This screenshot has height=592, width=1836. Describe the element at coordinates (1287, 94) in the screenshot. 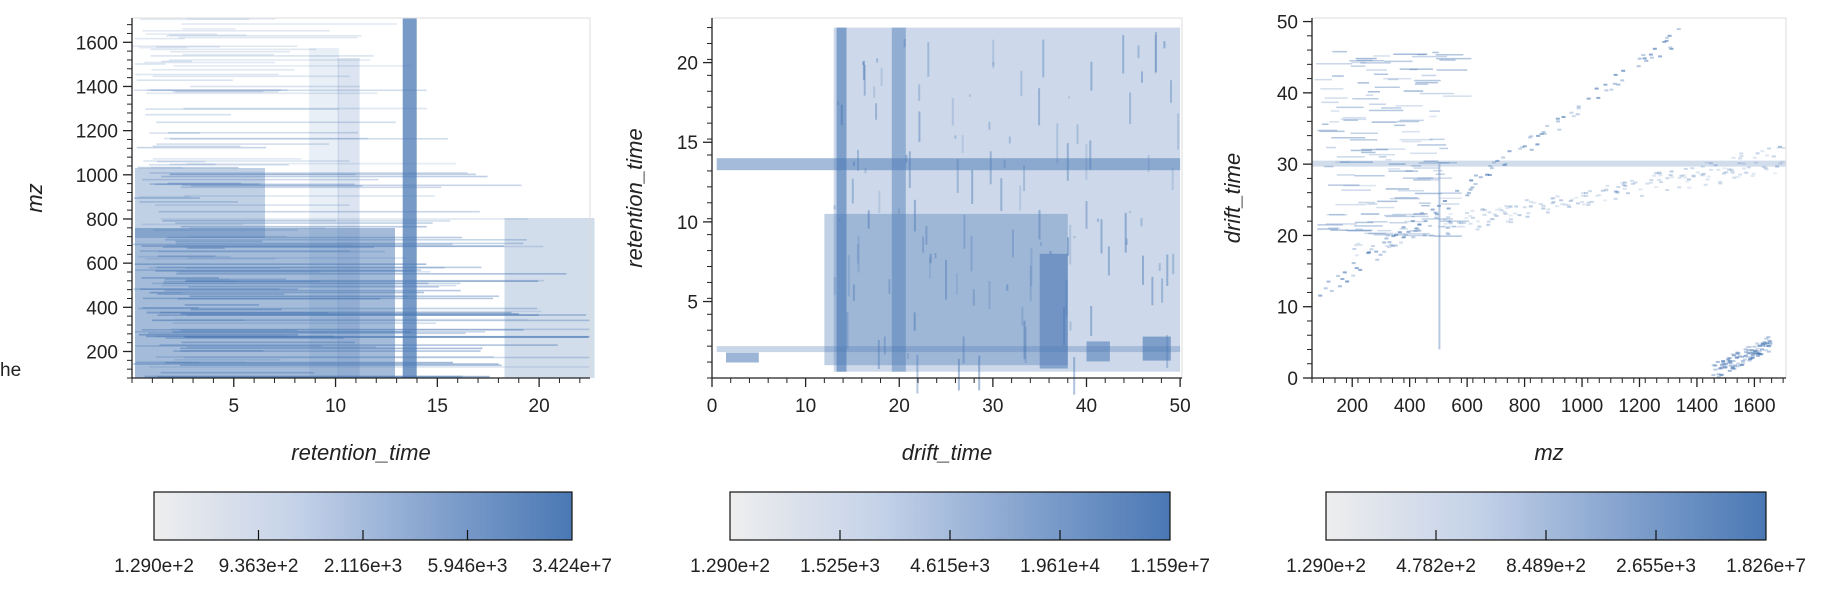

I see `y-tick-label: 40` at that location.